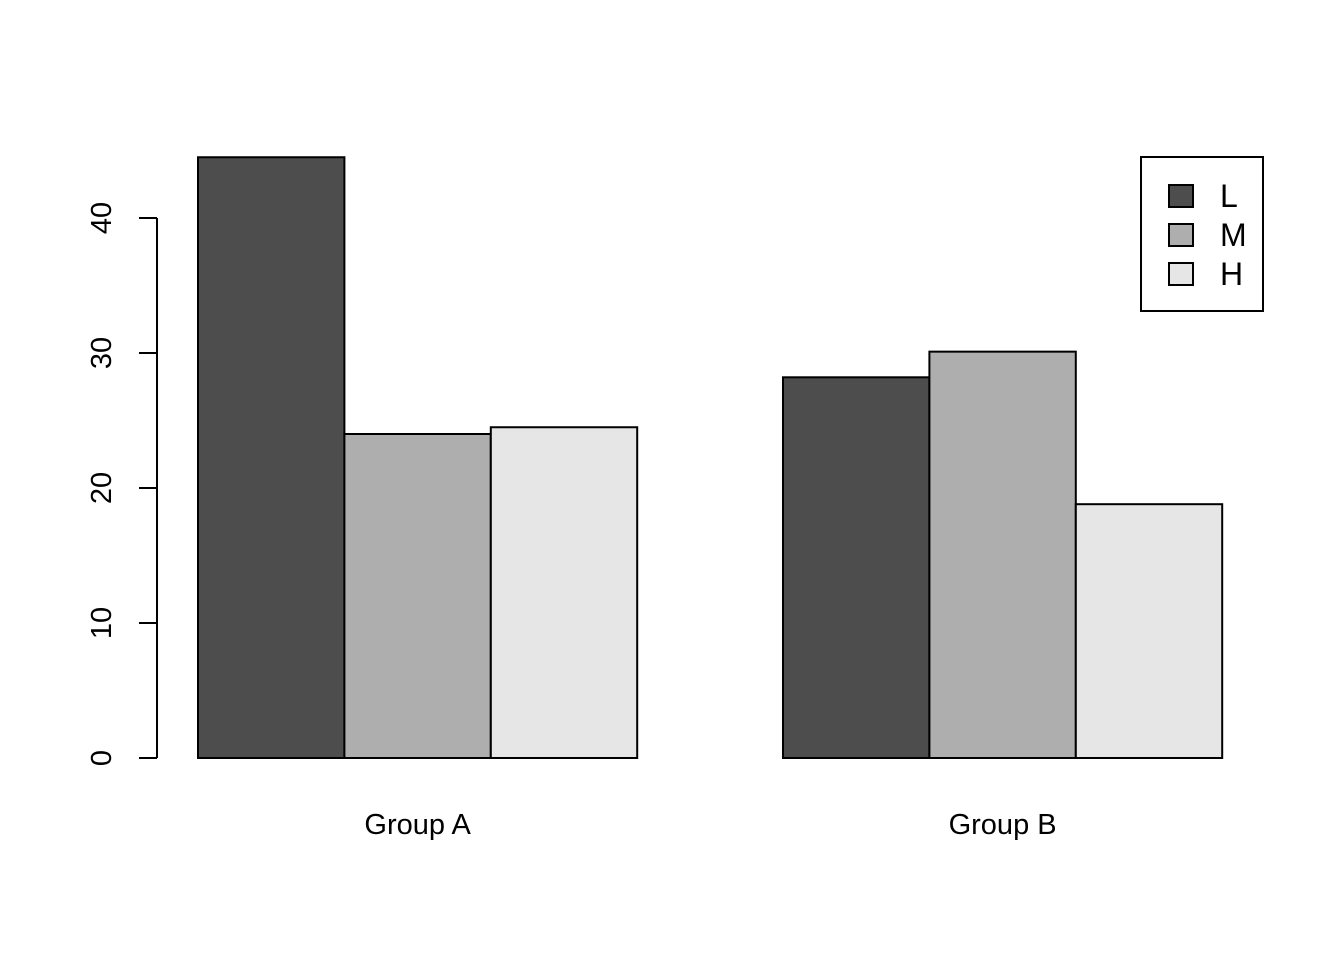  I want to click on category-label: Group A, so click(417, 825).